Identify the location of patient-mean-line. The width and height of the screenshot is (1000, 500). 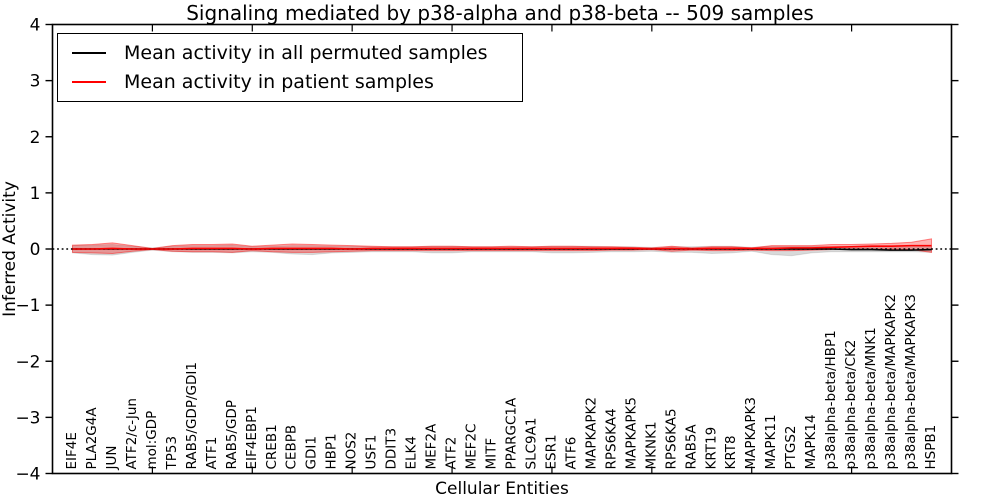
(502, 247).